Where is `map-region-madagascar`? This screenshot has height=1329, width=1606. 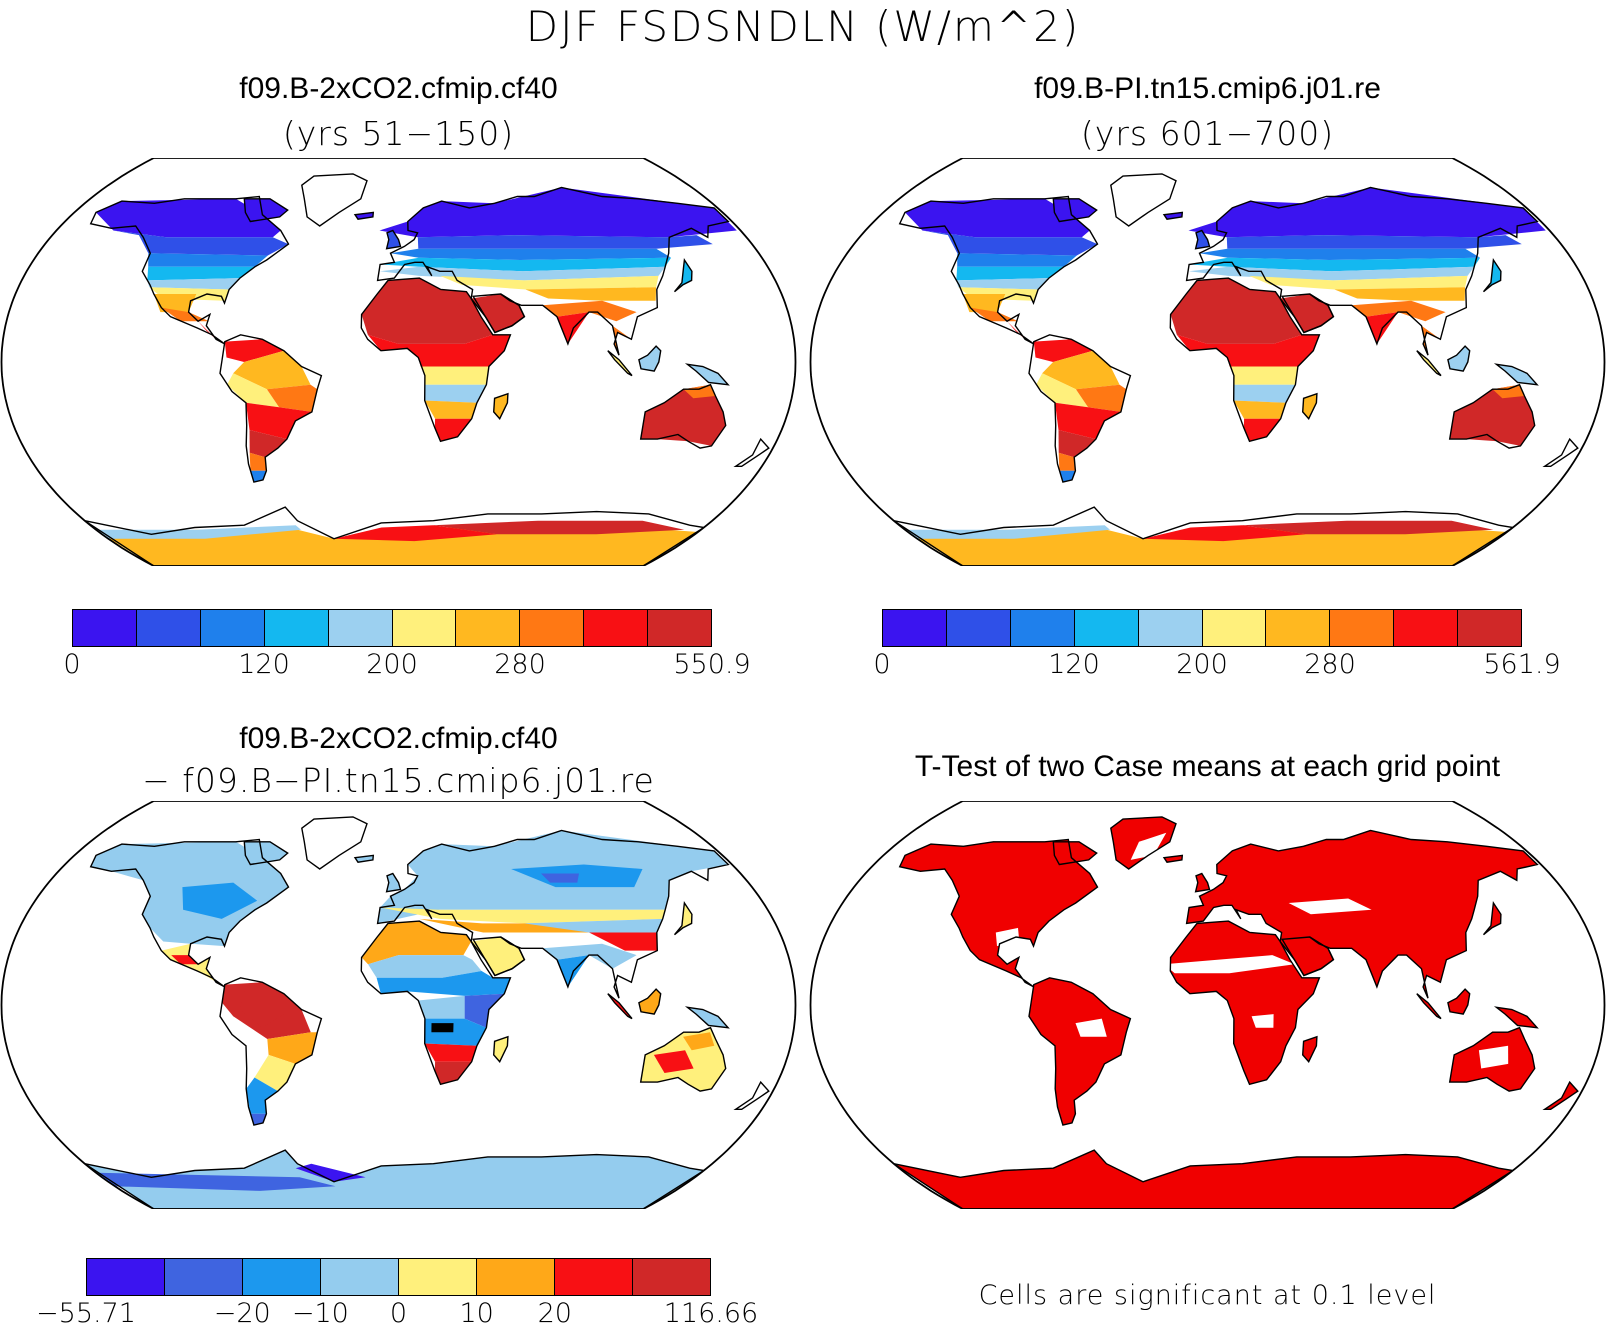
map-region-madagascar is located at coordinates (1309, 1049).